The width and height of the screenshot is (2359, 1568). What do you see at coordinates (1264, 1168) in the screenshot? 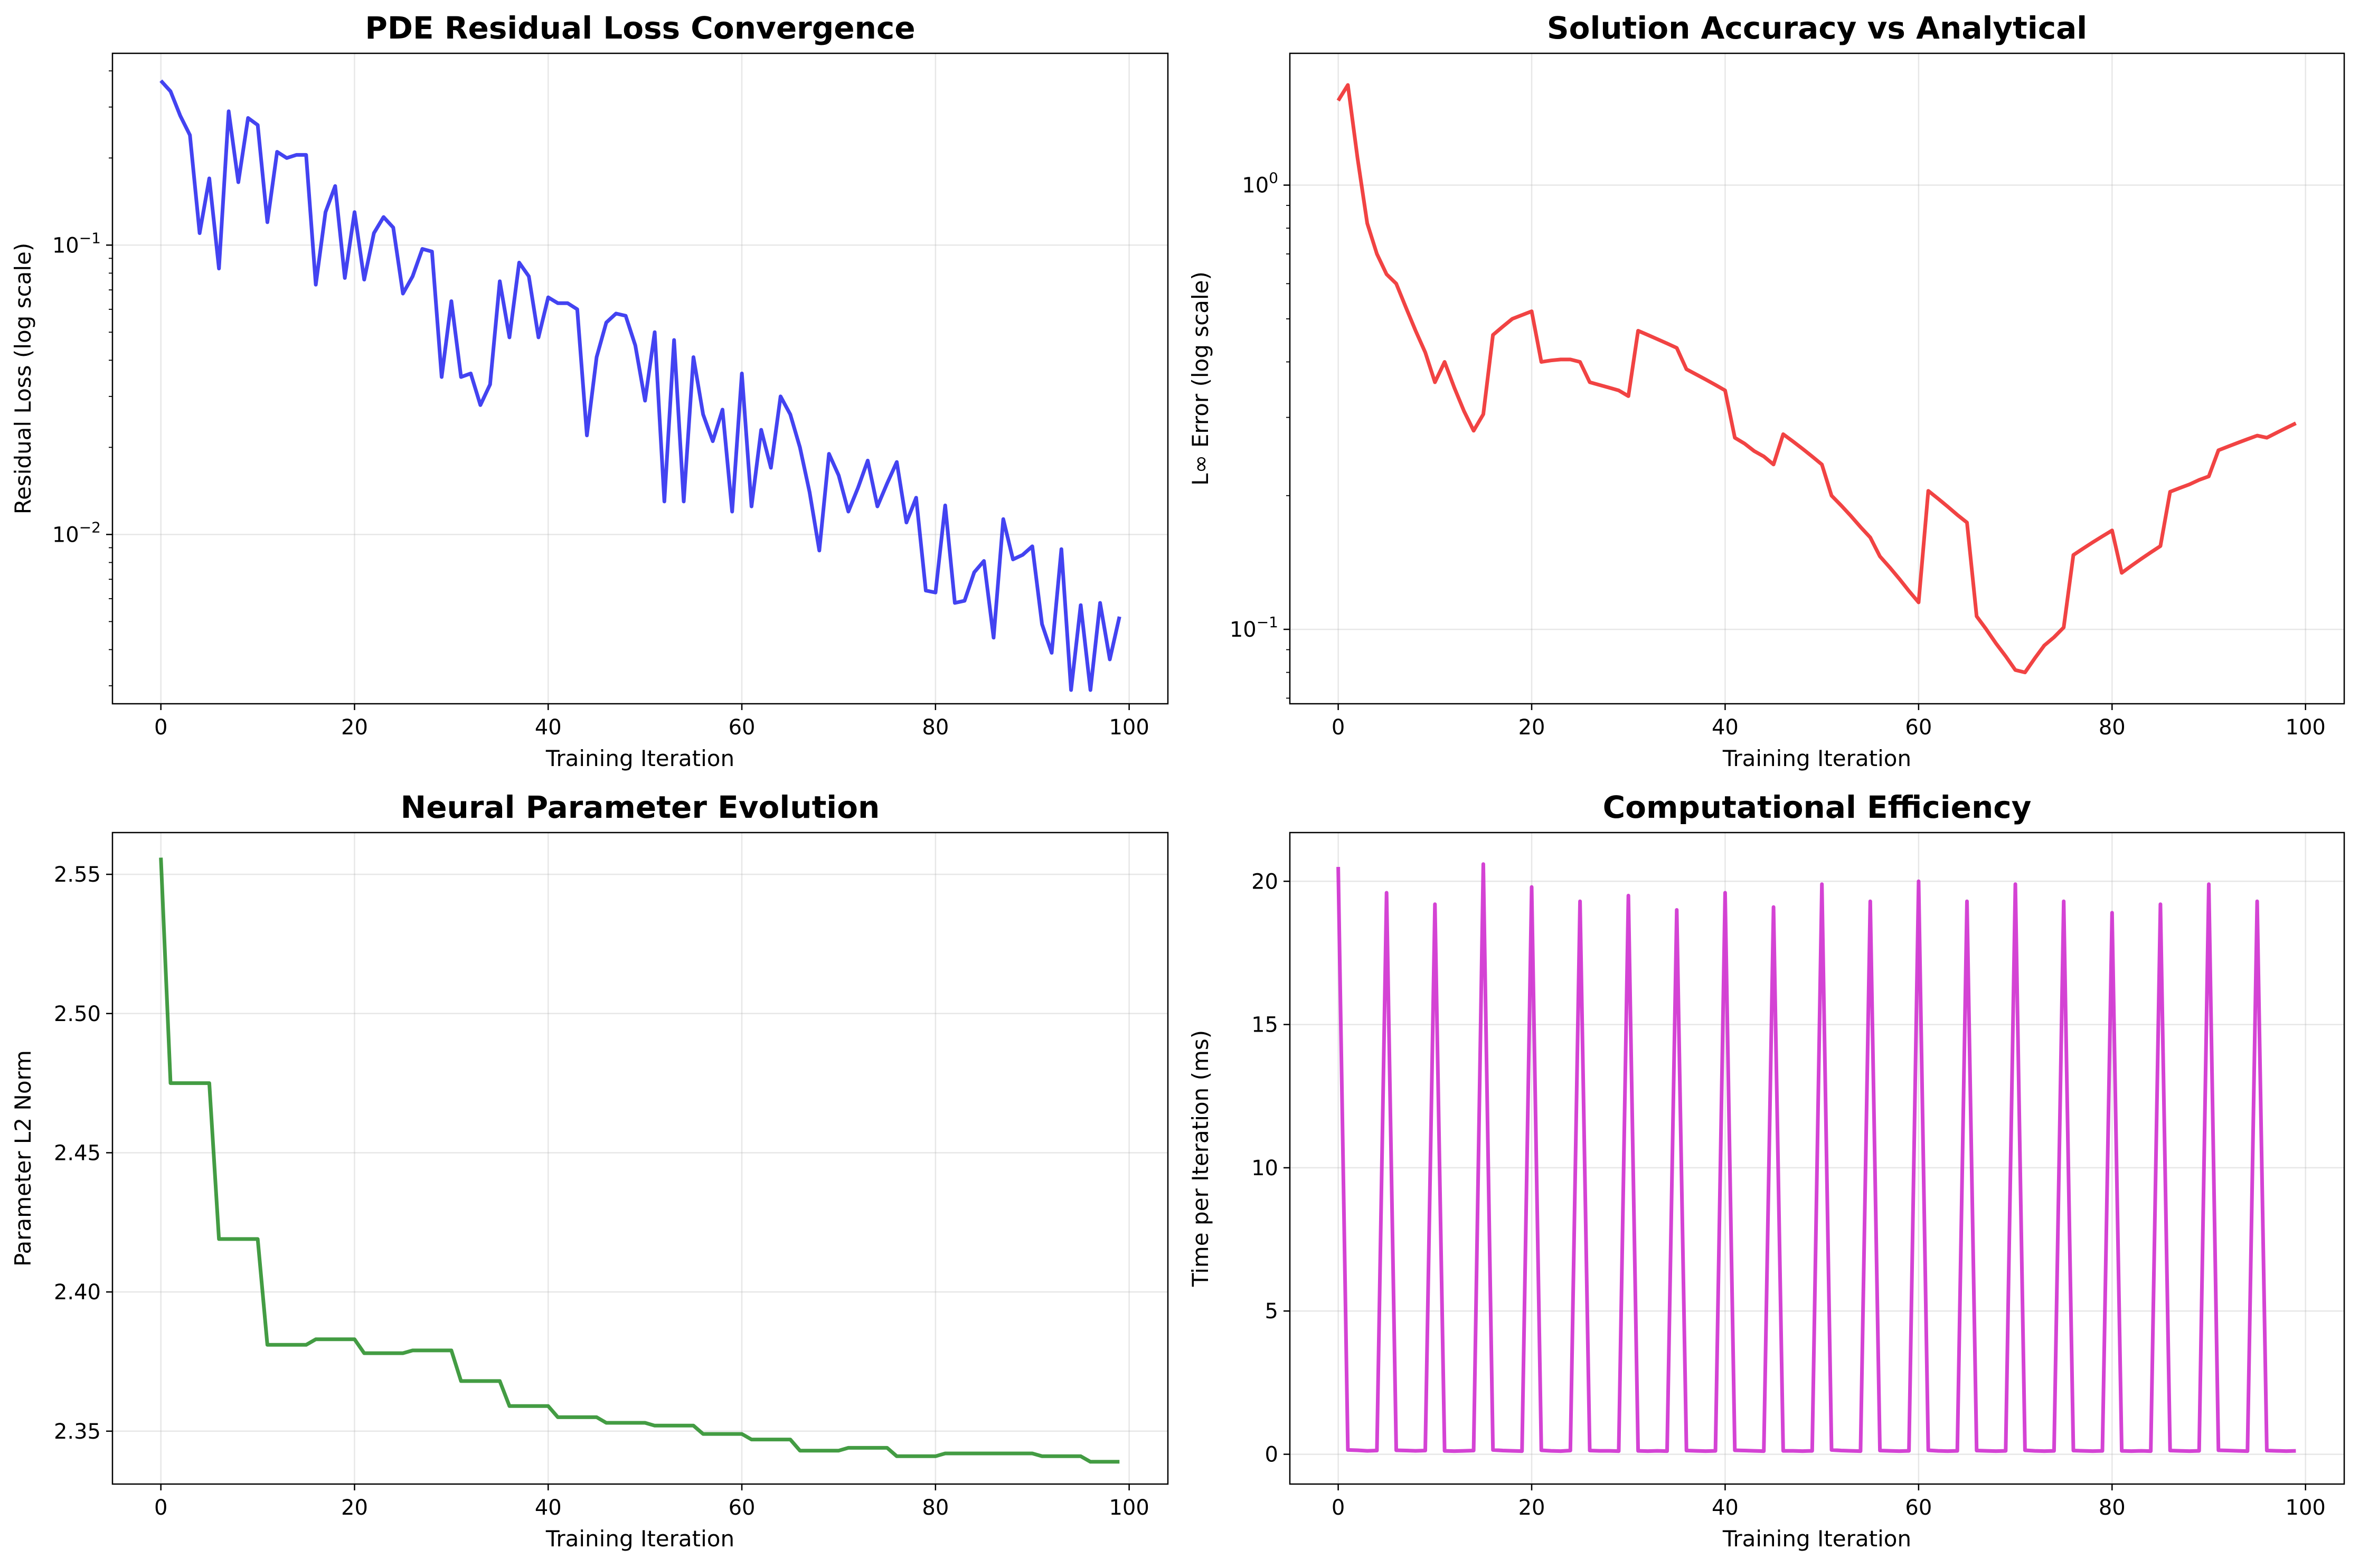
I see `y-tick-label: 10` at bounding box center [1264, 1168].